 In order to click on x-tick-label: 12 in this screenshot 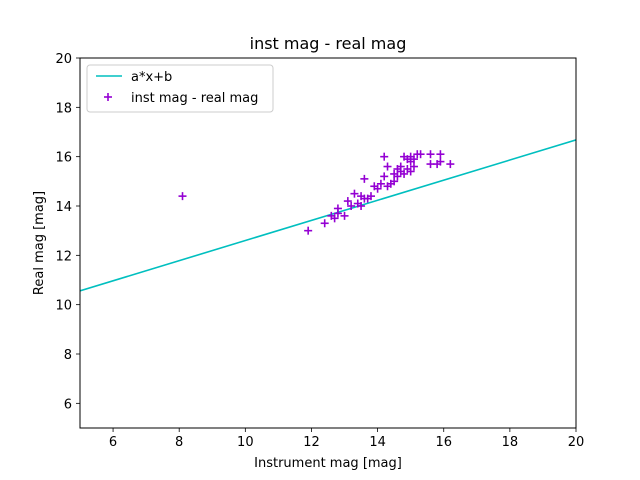, I will do `click(311, 442)`.